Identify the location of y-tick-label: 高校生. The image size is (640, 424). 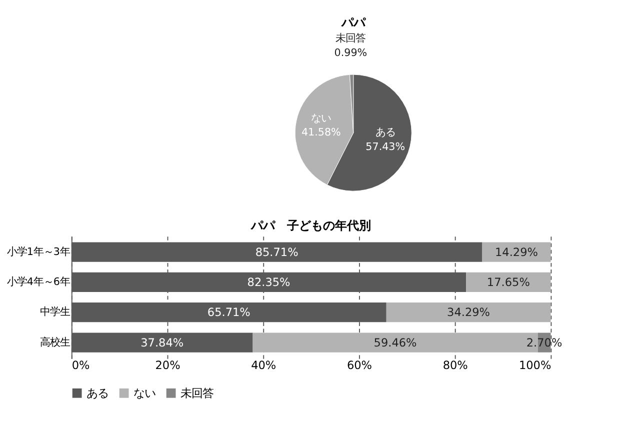
(55, 342).